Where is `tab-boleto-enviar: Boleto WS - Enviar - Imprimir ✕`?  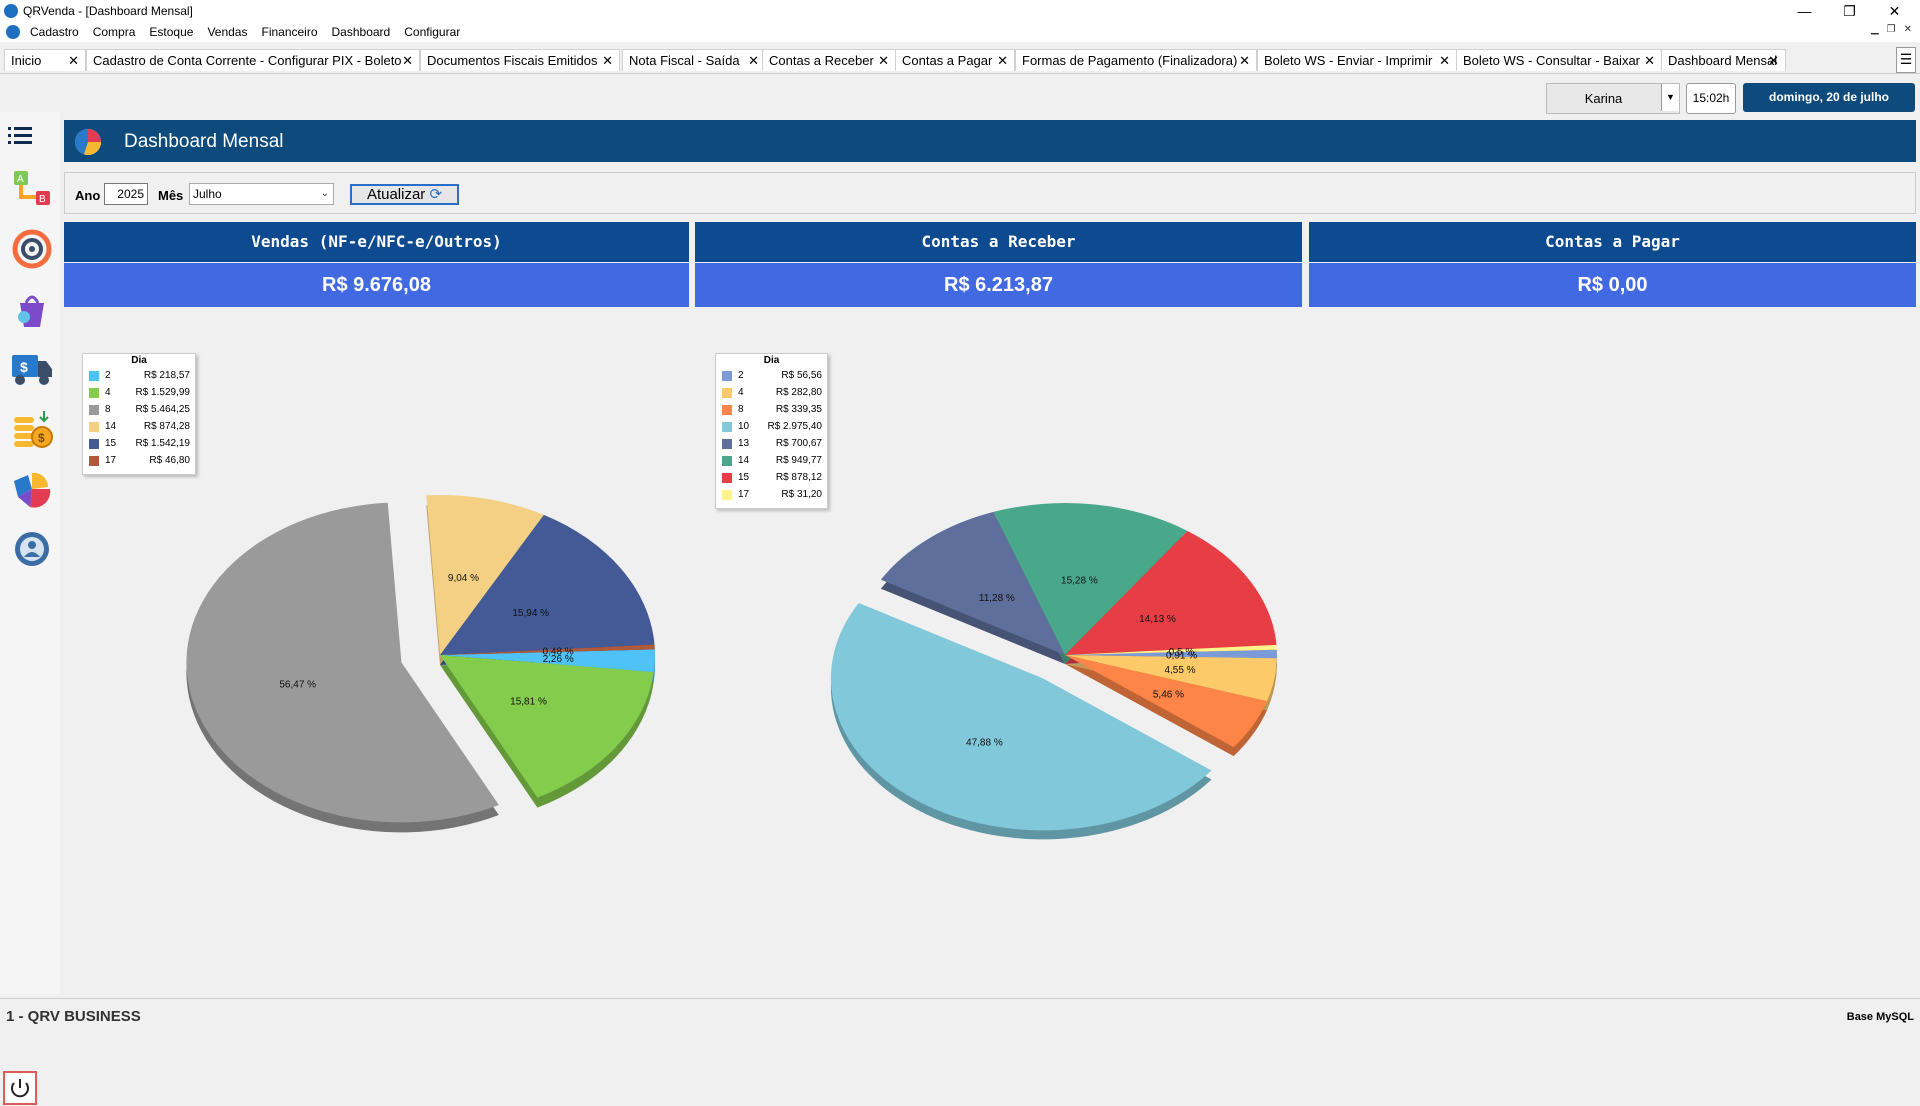 tab-boleto-enviar: Boleto WS - Enviar - Imprimir ✕ is located at coordinates (1357, 60).